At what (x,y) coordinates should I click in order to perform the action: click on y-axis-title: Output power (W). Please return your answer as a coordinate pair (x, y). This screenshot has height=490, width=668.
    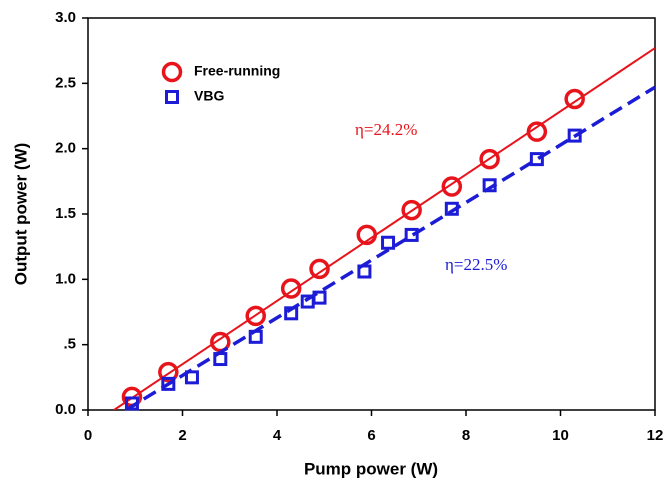
    Looking at the image, I should click on (20, 214).